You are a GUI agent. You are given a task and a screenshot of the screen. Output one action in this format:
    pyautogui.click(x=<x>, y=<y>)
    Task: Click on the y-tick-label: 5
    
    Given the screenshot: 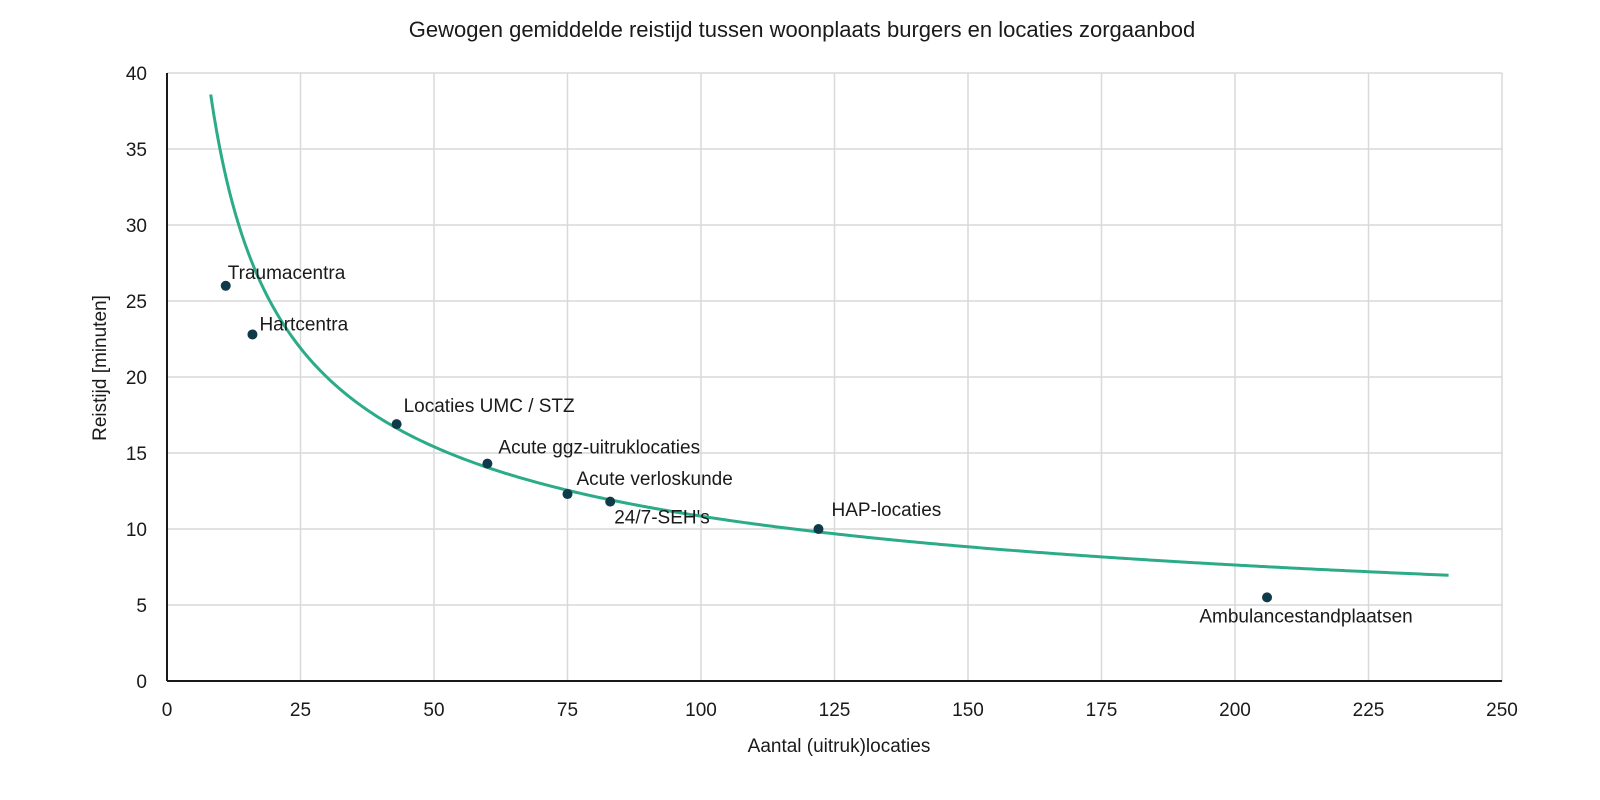 What is the action you would take?
    pyautogui.click(x=141, y=606)
    